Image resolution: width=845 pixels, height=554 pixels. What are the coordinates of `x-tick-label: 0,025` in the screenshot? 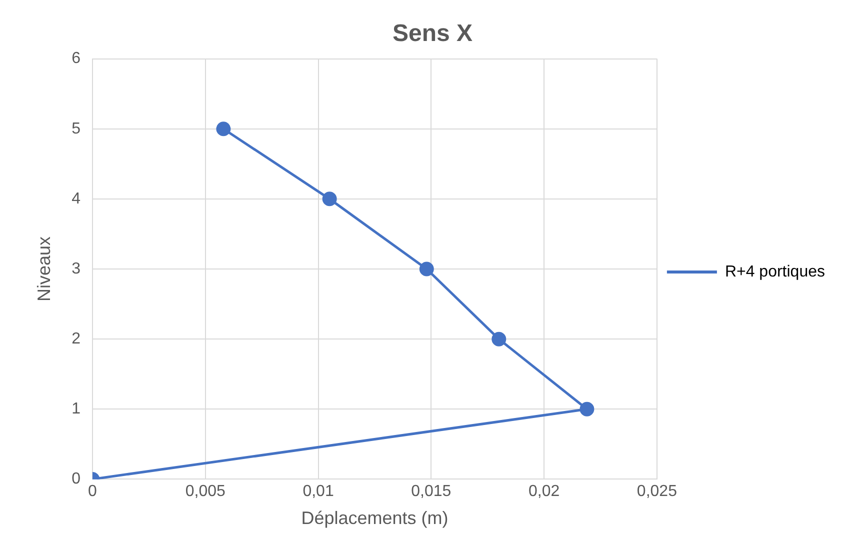 It's located at (657, 491).